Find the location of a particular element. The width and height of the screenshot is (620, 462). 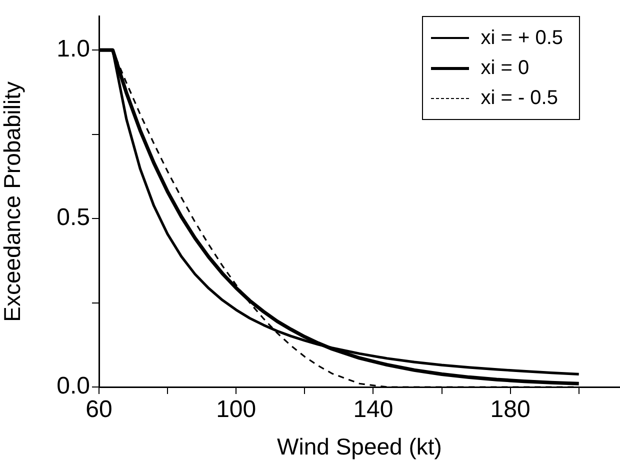

y-tick-label: 0.5 is located at coordinates (73, 218).